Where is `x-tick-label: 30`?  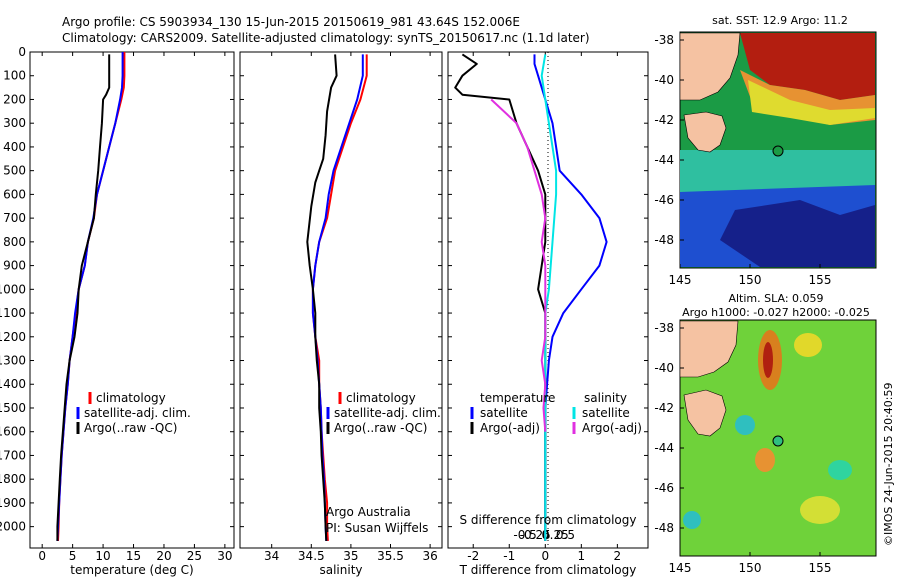 x-tick-label: 30 is located at coordinates (224, 556).